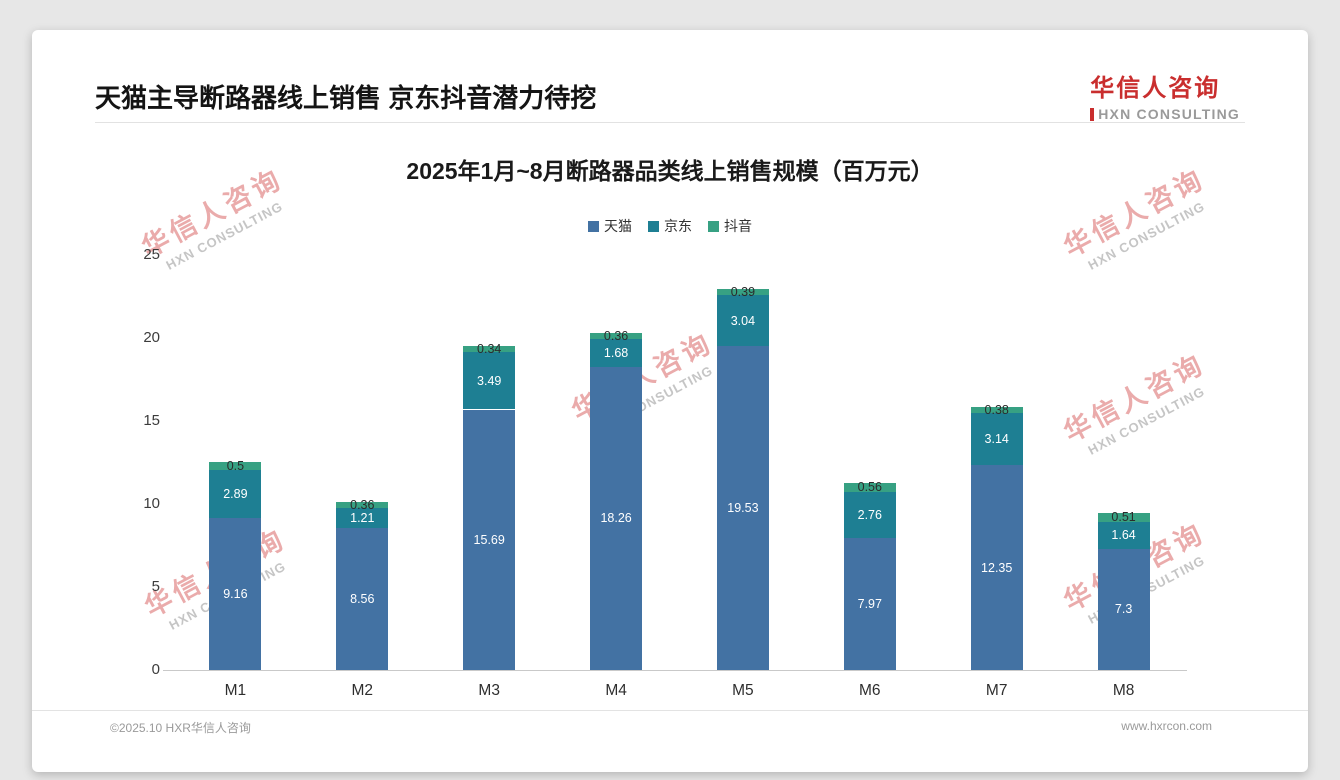 This screenshot has width=1340, height=780. I want to click on bar-value-label: 18.26, so click(616, 518).